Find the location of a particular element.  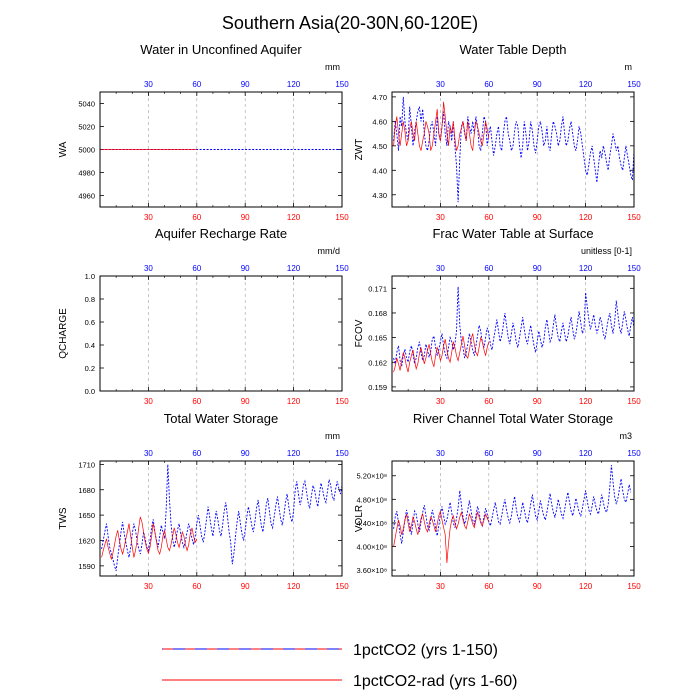

y-tick-label: 5020 is located at coordinates (86, 127).